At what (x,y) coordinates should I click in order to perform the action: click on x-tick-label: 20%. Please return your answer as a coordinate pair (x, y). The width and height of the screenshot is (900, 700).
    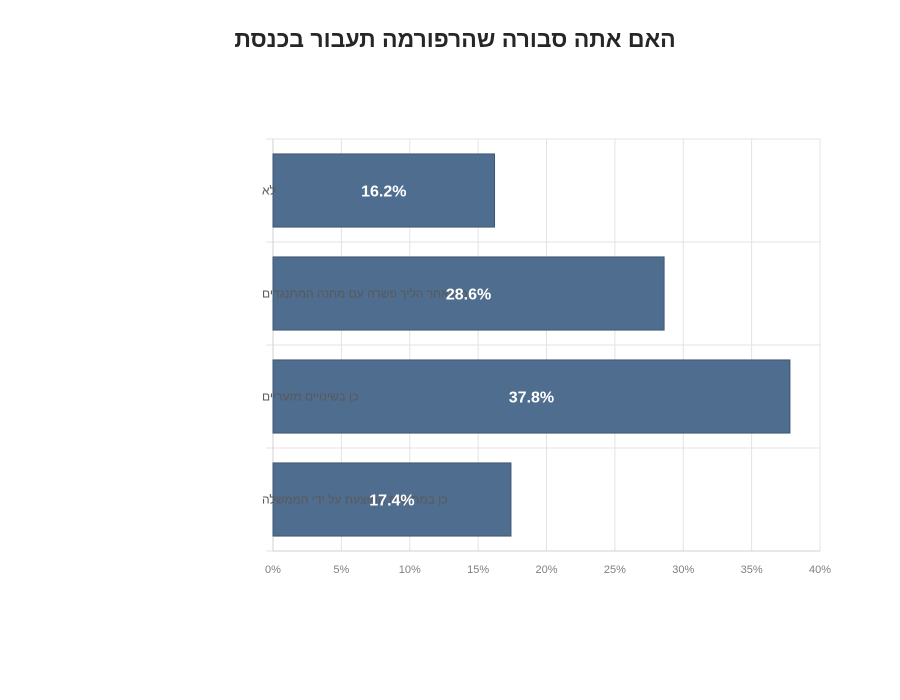
    Looking at the image, I should click on (546, 570).